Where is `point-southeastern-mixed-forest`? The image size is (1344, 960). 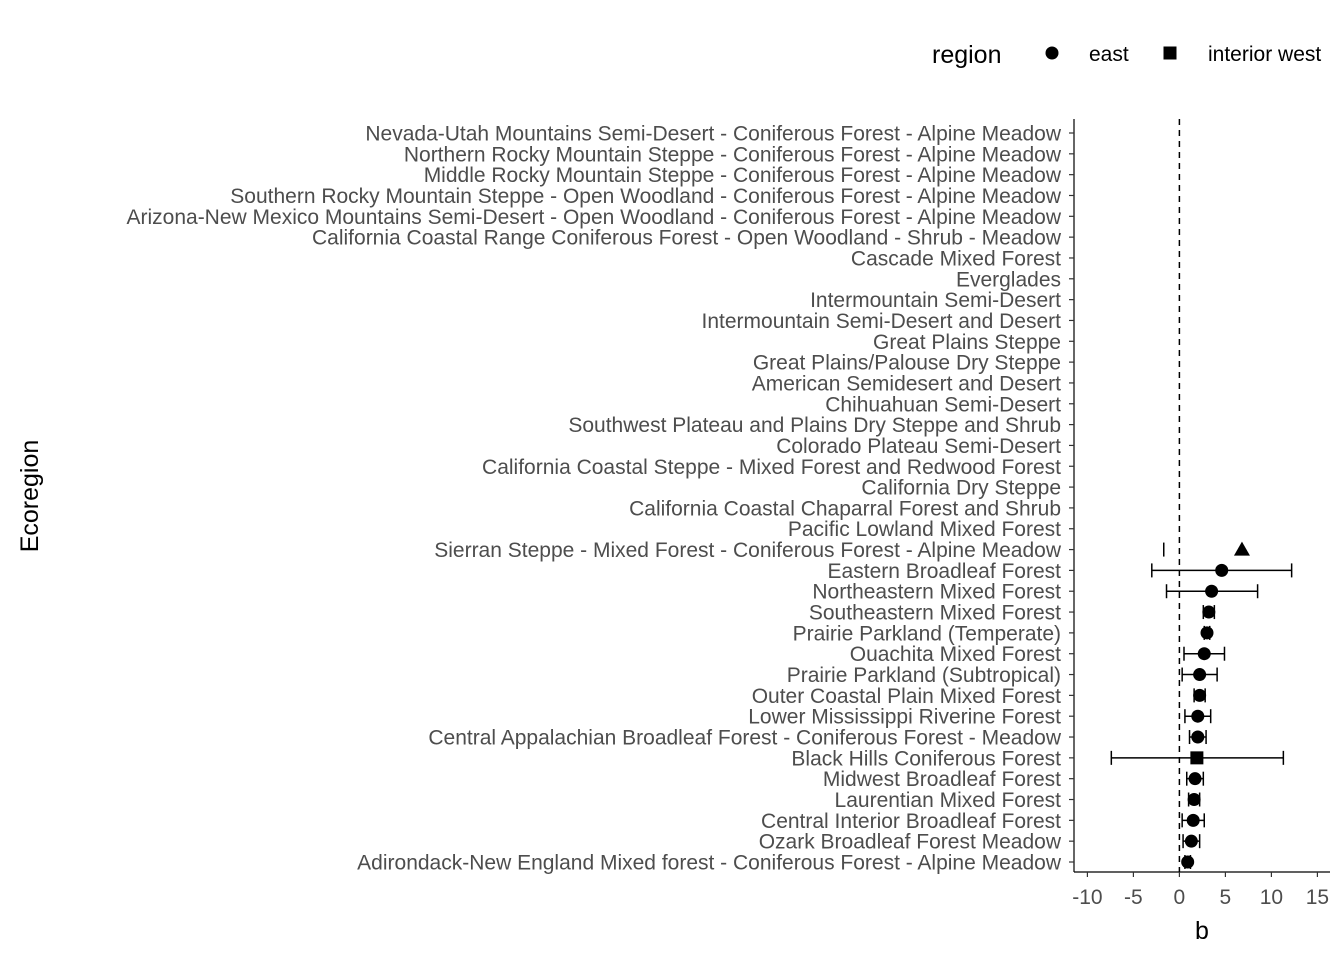
point-southeastern-mixed-forest is located at coordinates (1209, 612).